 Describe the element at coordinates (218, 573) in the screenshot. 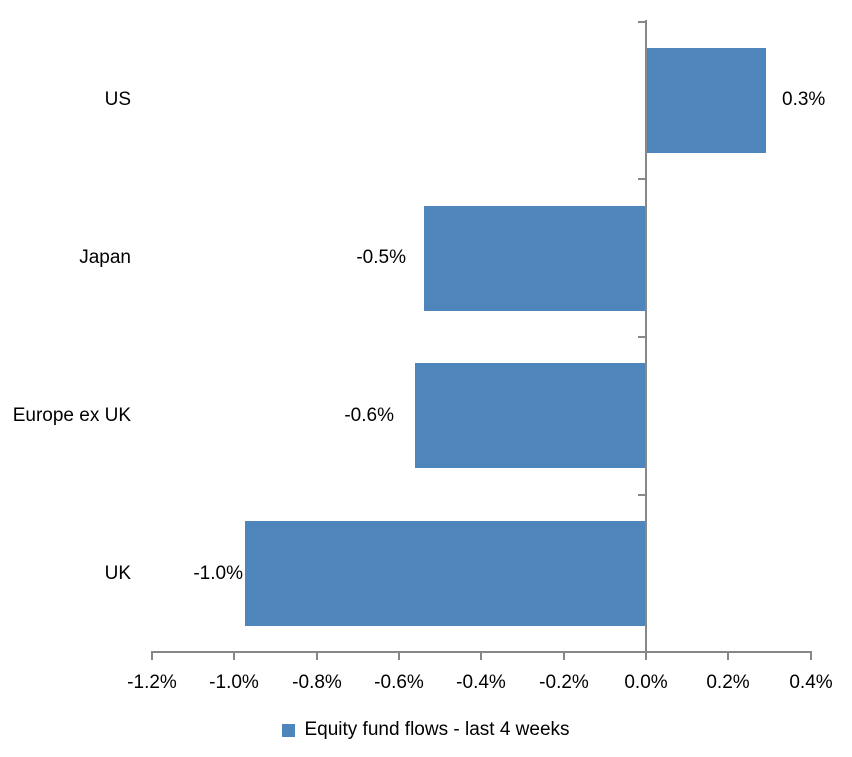

I see `data-label: -1.0%` at that location.